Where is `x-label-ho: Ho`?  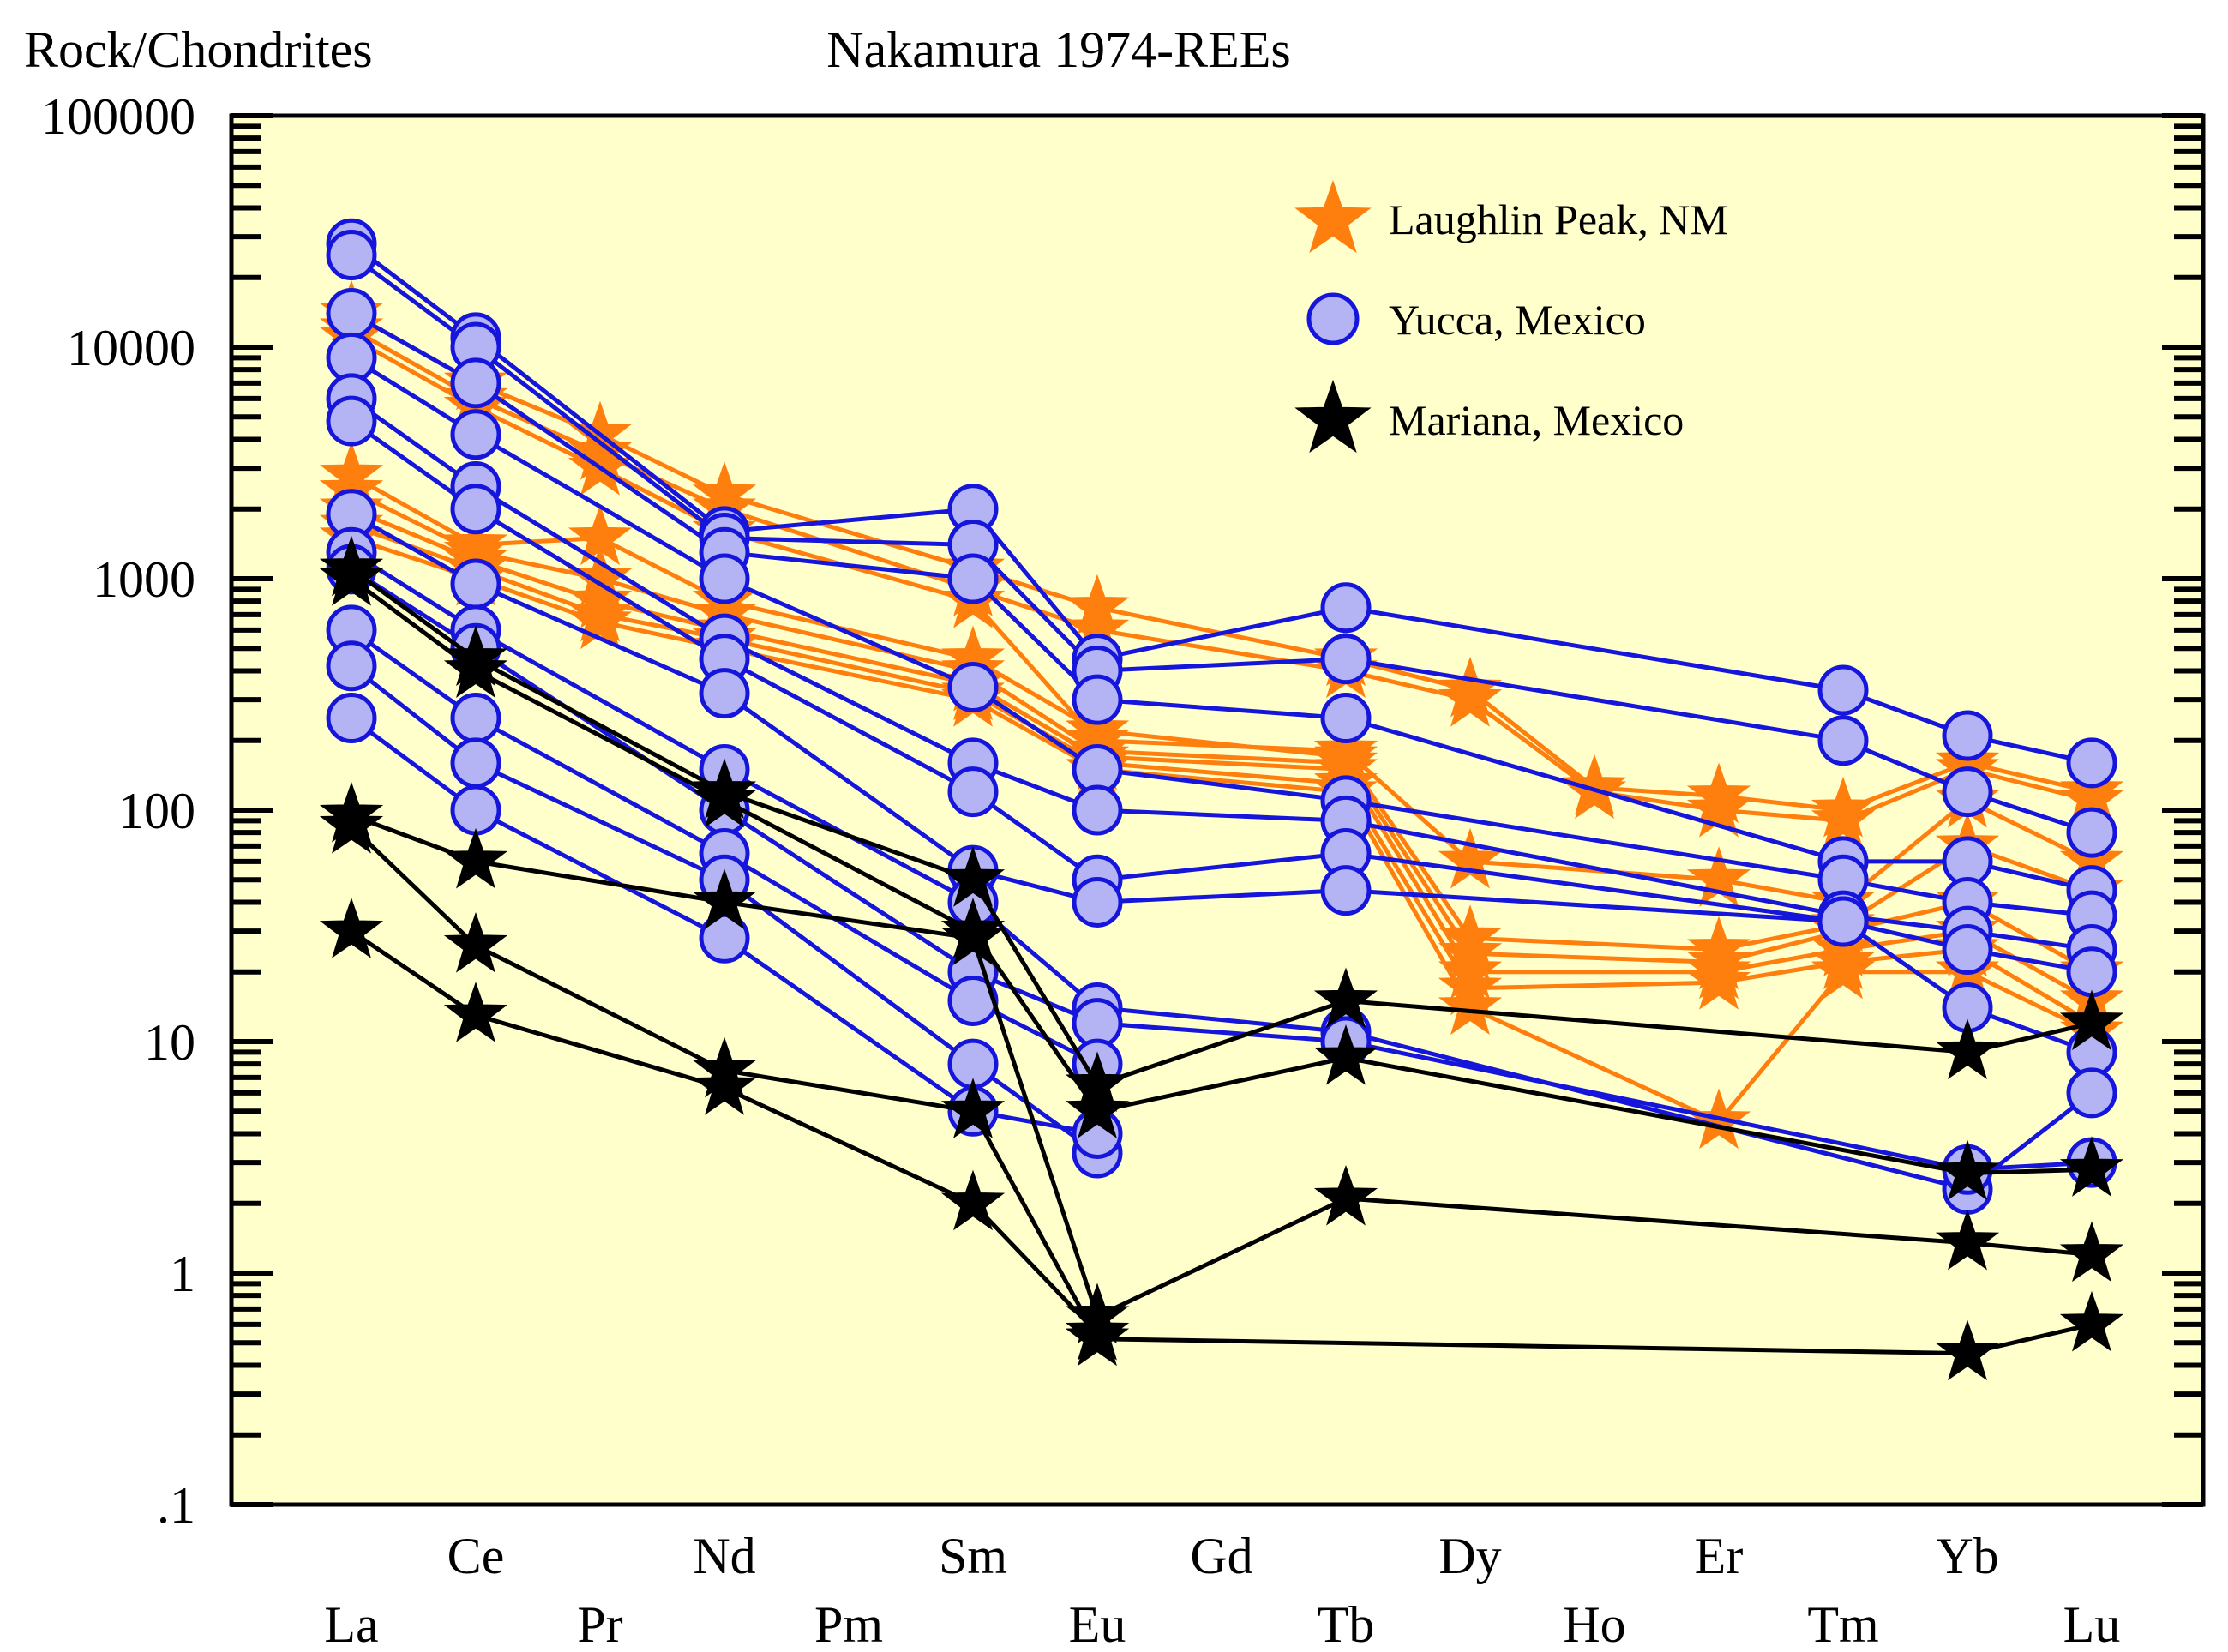 x-label-ho: Ho is located at coordinates (1594, 1624).